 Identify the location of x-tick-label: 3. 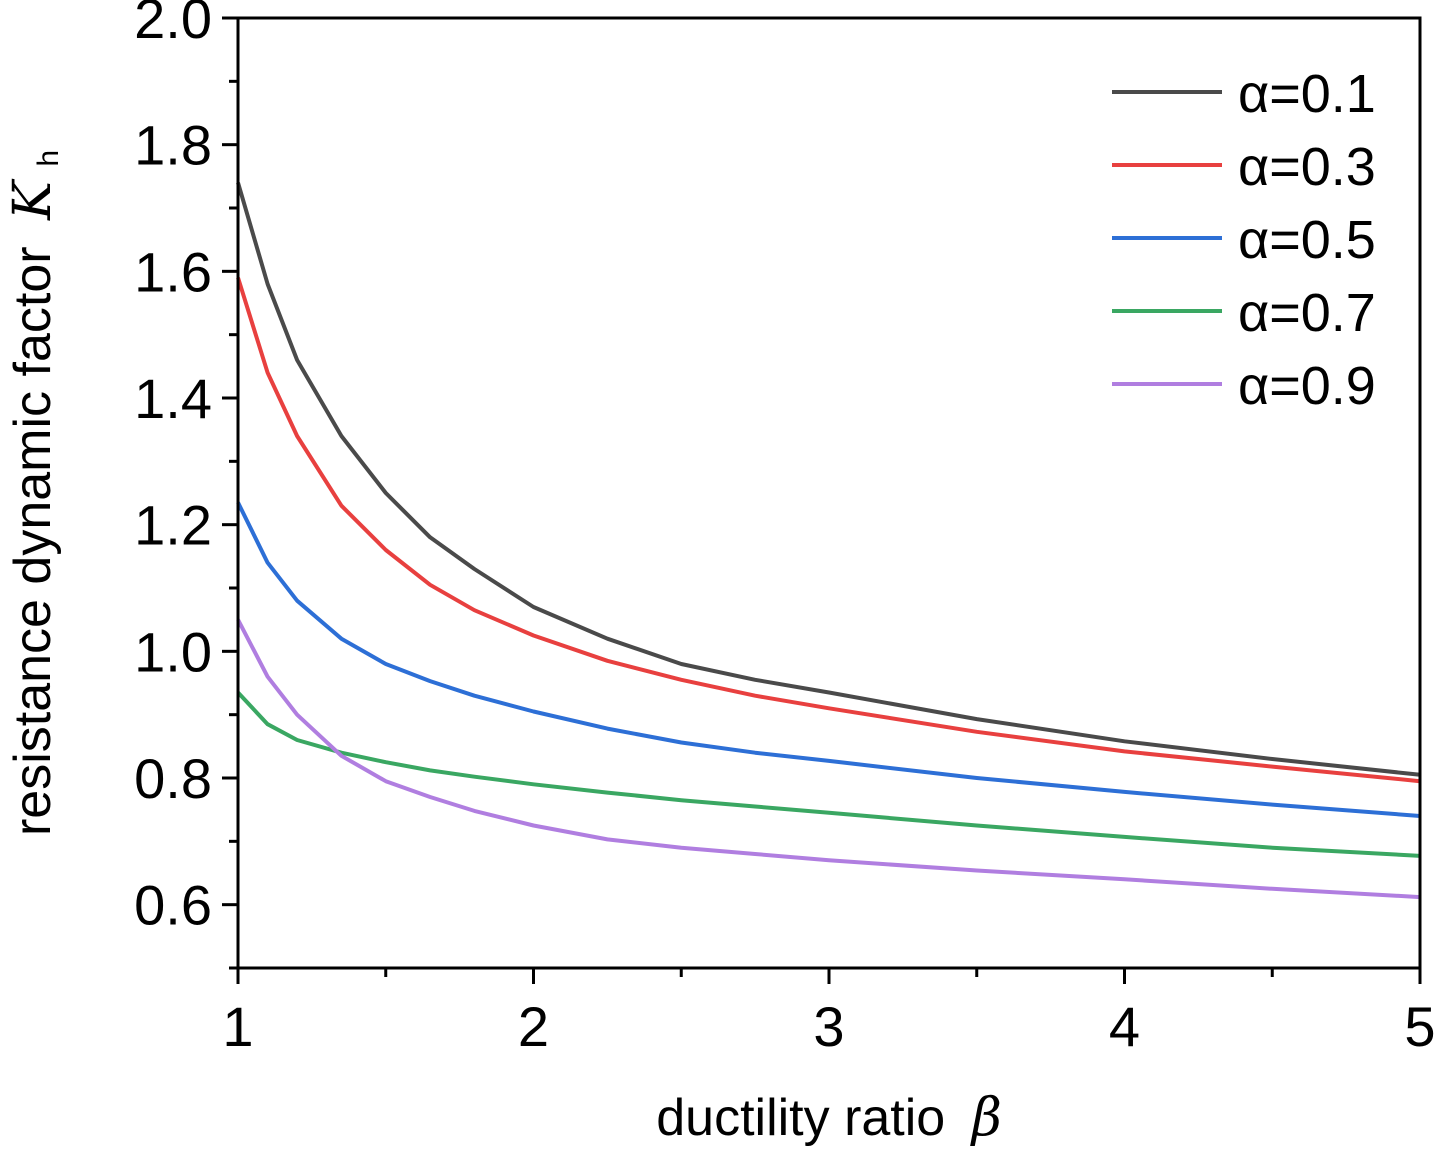
(828, 1026).